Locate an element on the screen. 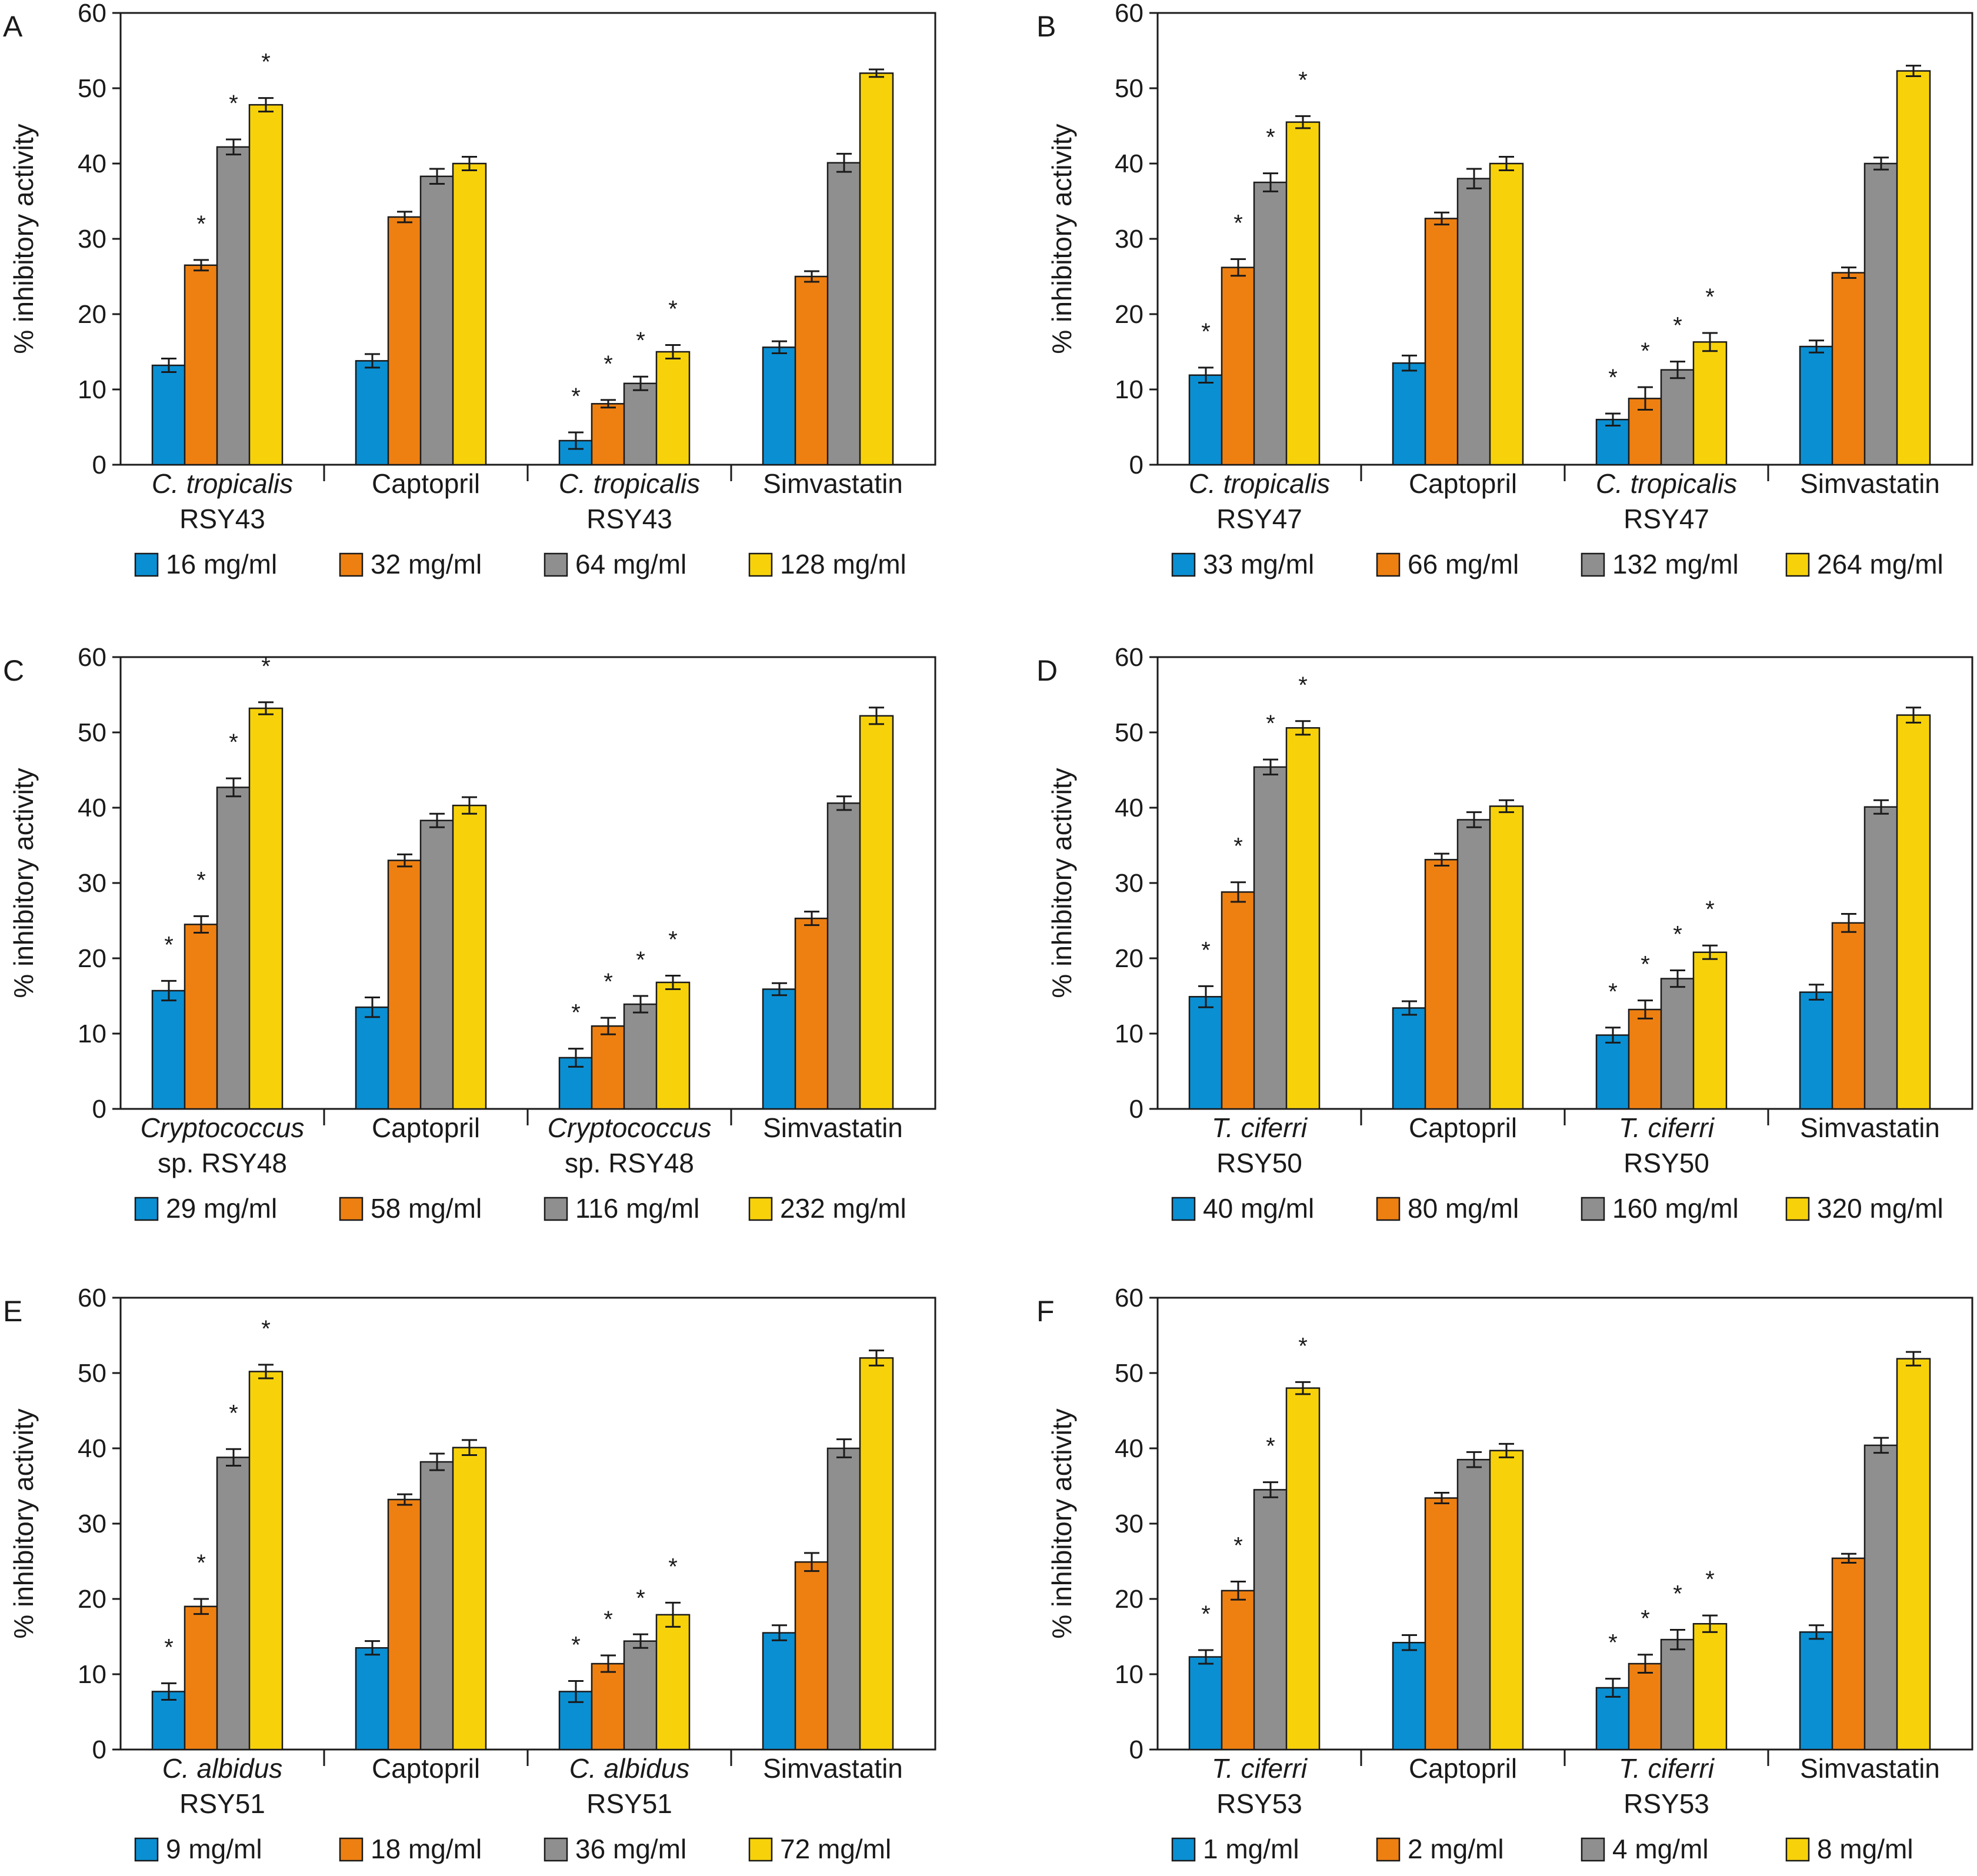 The width and height of the screenshot is (1977, 1876). y-tick-label: 60 is located at coordinates (92, 657).